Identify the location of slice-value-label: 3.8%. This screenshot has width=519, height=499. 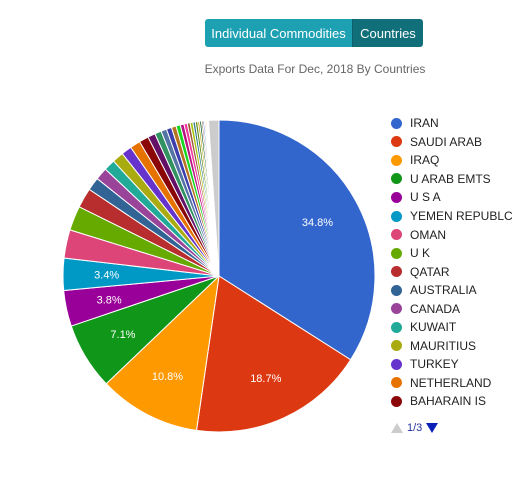
(109, 300).